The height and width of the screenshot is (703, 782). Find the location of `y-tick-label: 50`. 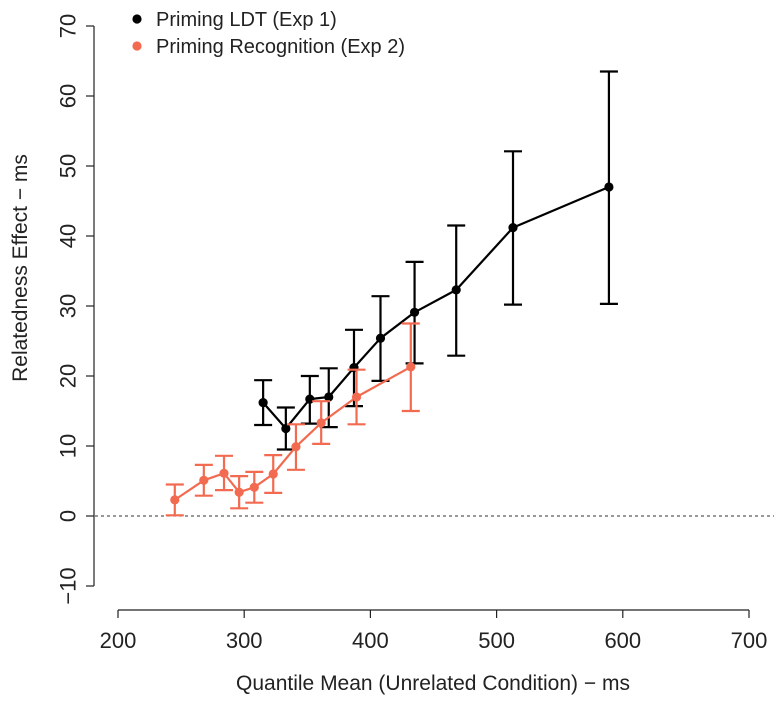

y-tick-label: 50 is located at coordinates (68, 166).